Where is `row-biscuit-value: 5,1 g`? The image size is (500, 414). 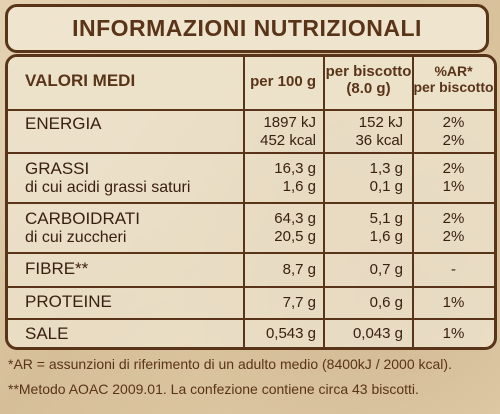 row-biscuit-value: 5,1 g is located at coordinates (386, 218).